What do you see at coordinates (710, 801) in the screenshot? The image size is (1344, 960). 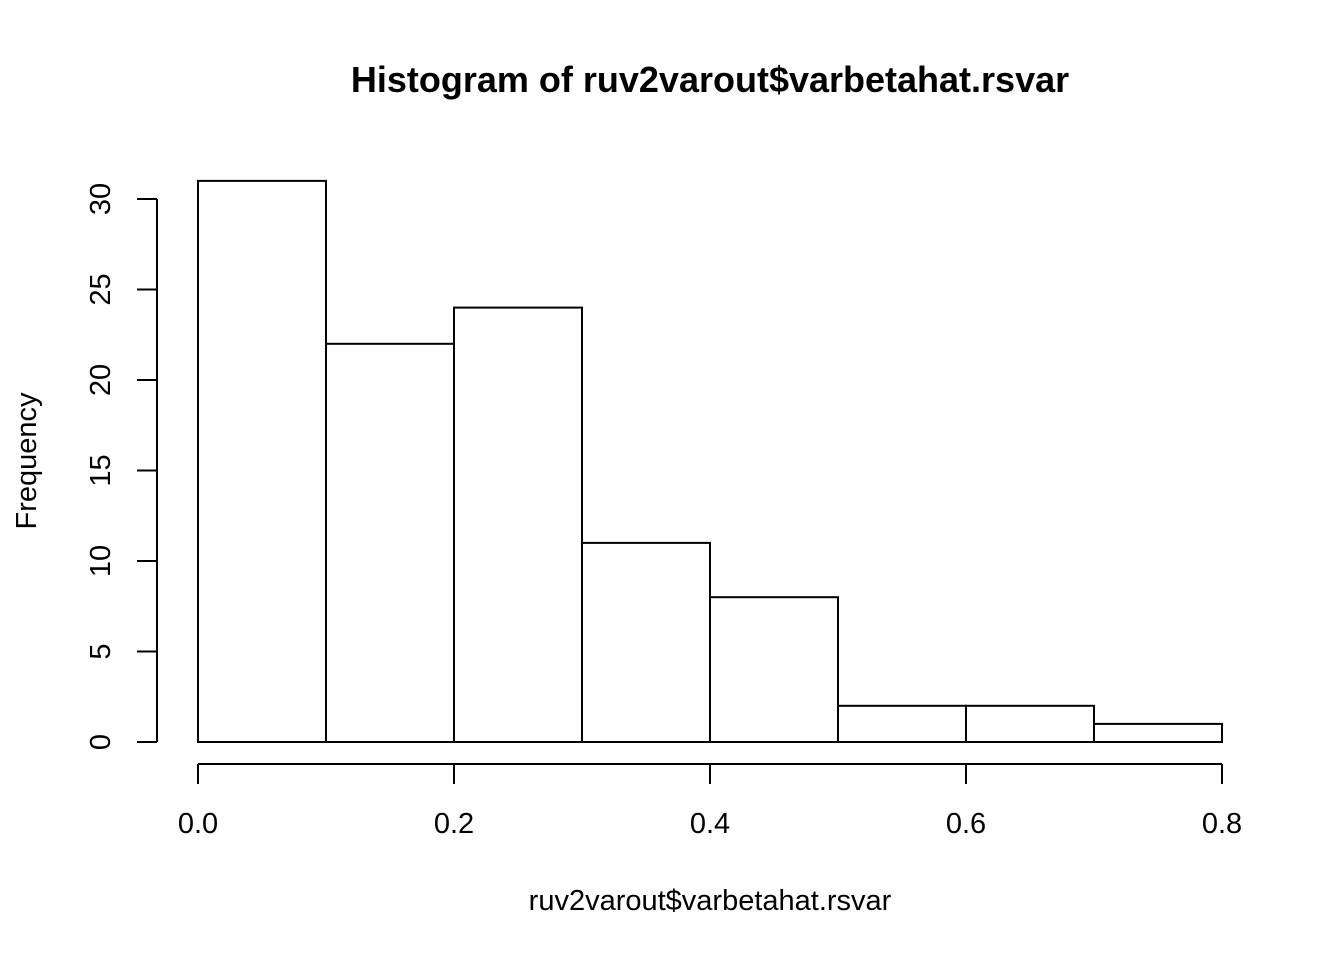 I see `x-axis: 0.0 0.2 0.4 0.6 0.8` at bounding box center [710, 801].